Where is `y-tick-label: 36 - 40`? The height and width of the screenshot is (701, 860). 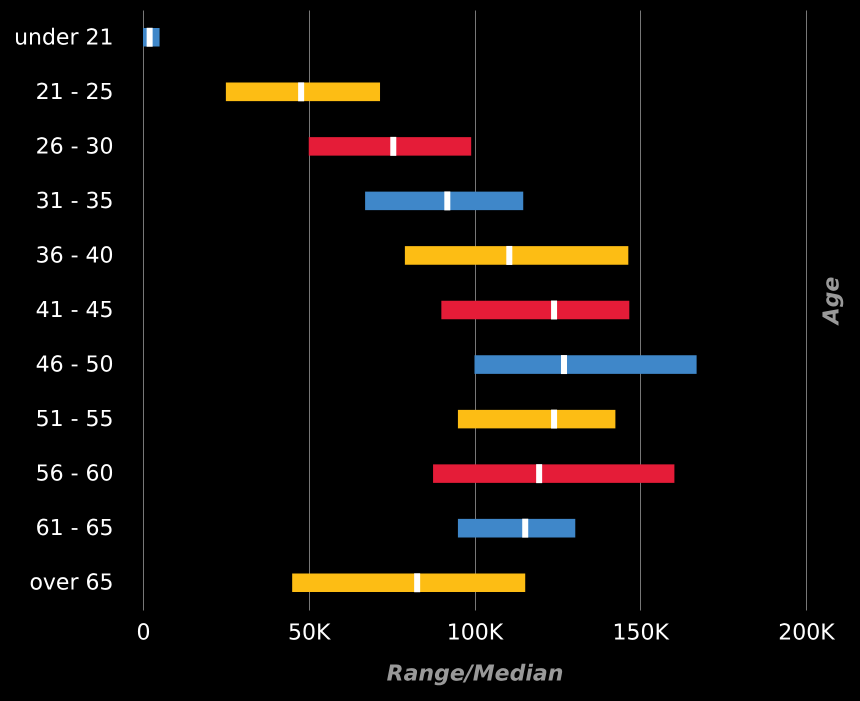 y-tick-label: 36 - 40 is located at coordinates (75, 255).